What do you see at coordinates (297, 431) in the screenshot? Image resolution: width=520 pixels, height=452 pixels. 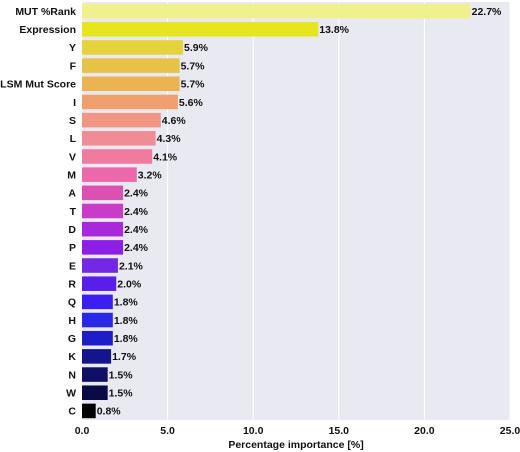 I see `x-tick-labels: 0.0 5.0 10.0 15.0 20.0 25.0` at bounding box center [297, 431].